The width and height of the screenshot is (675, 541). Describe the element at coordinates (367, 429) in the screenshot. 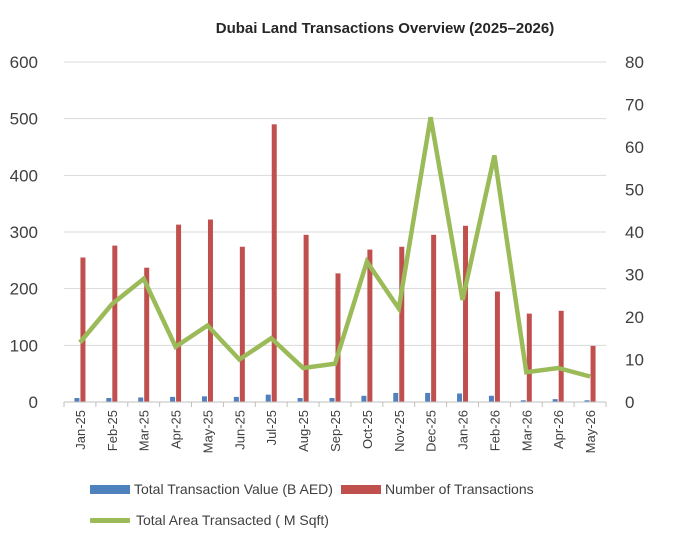

I see `category-label: Oct-25` at that location.